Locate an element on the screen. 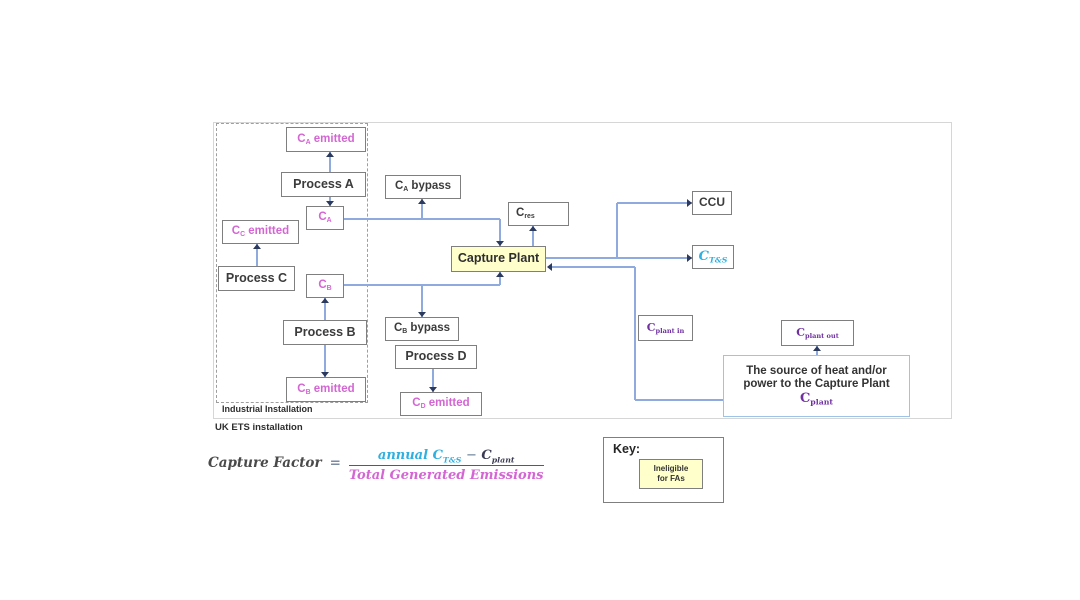 The height and width of the screenshot is (600, 1080). box-label: Cres is located at coordinates (525, 214).